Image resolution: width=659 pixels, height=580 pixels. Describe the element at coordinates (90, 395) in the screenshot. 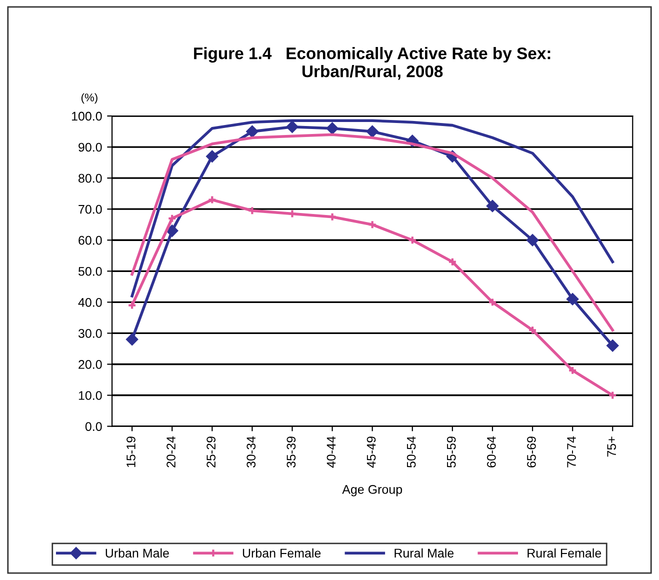

I see `y-tick-label: 10.0` at that location.